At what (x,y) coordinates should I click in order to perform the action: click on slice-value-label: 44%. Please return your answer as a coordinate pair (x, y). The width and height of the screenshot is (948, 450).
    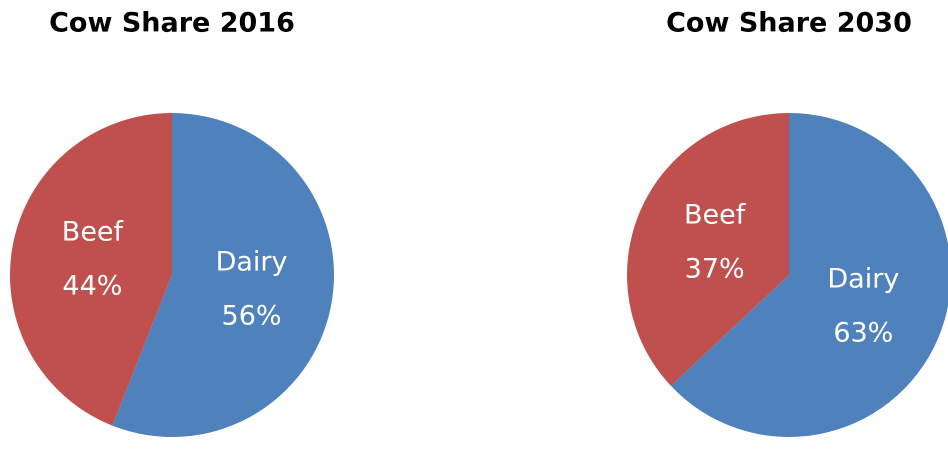
    Looking at the image, I should click on (92, 285).